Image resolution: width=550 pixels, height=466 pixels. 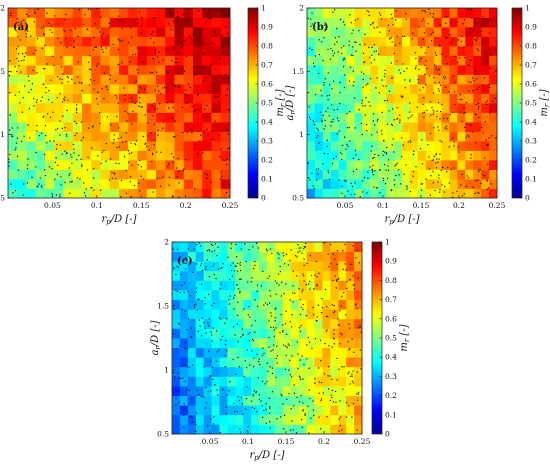 What do you see at coordinates (21, 27) in the screenshot?
I see `panel-label: (a)` at bounding box center [21, 27].